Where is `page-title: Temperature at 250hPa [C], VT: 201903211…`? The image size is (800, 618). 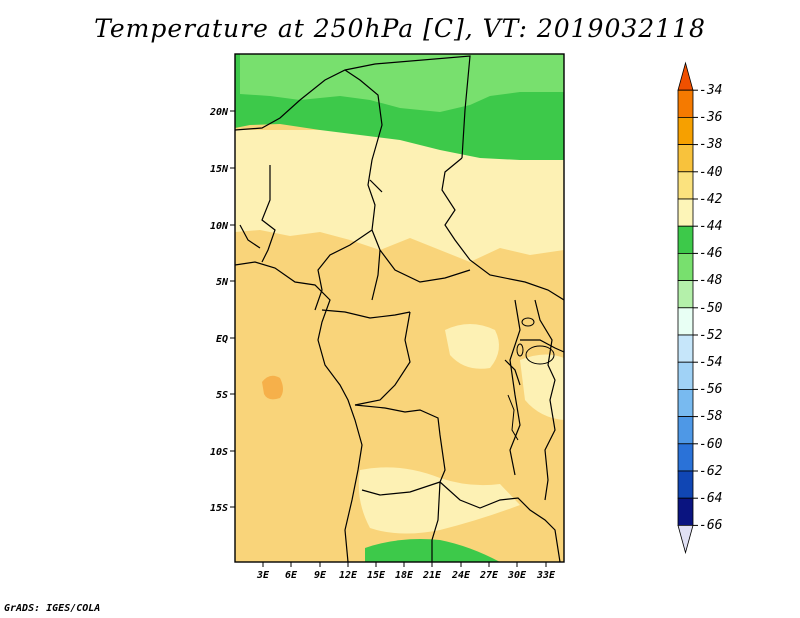 page-title: Temperature at 250hPa [C], VT: 201903211… is located at coordinates (400, 28).